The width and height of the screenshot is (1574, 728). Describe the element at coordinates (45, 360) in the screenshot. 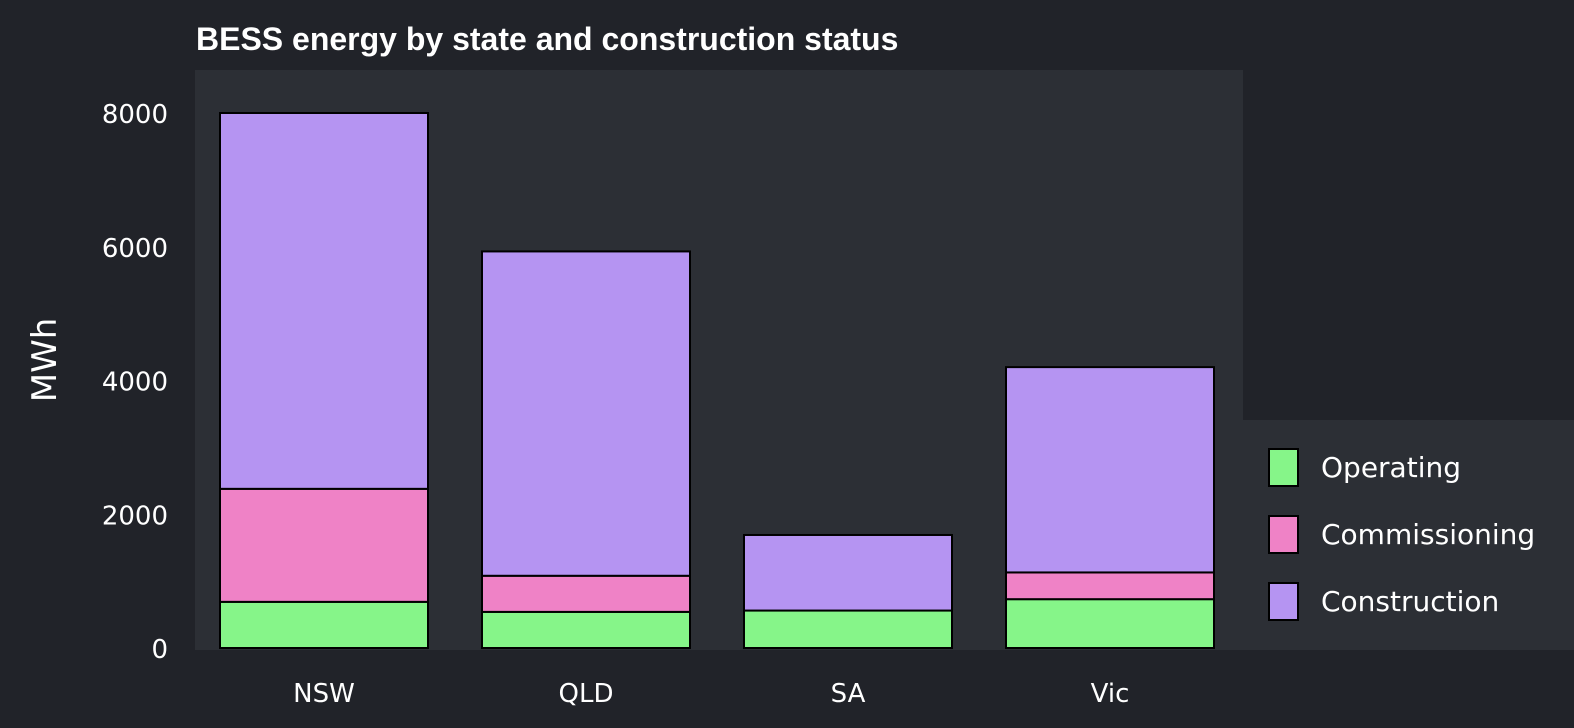

I see `y-axis-label: MWh` at that location.